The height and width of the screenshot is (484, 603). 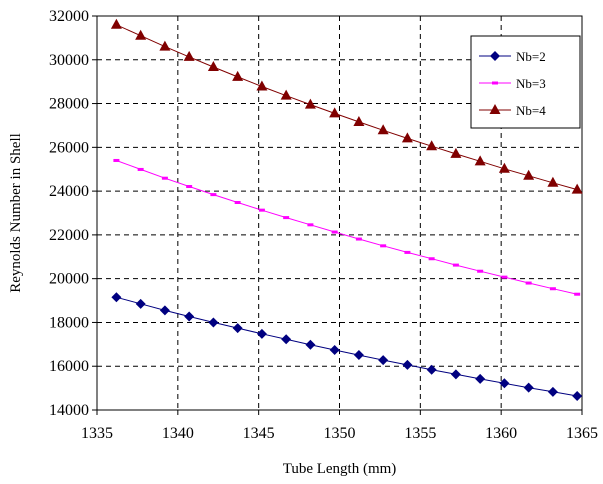 What do you see at coordinates (69, 104) in the screenshot?
I see `y-tick-label: 28000` at bounding box center [69, 104].